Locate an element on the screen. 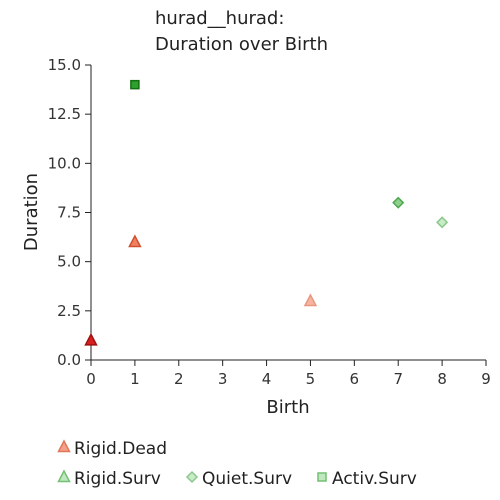  x-tick-label: 7 is located at coordinates (398, 379).